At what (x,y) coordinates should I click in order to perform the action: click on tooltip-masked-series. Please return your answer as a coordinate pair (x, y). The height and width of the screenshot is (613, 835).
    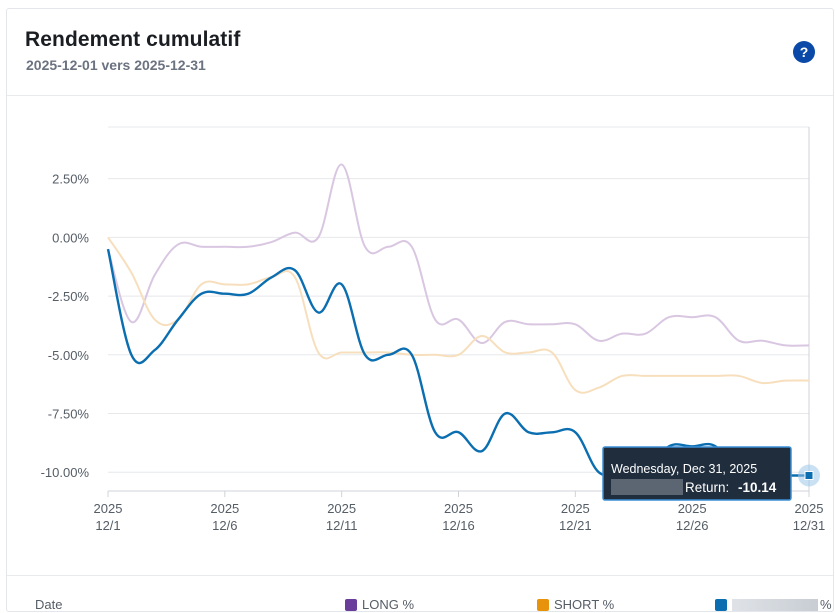
    Looking at the image, I should click on (647, 487).